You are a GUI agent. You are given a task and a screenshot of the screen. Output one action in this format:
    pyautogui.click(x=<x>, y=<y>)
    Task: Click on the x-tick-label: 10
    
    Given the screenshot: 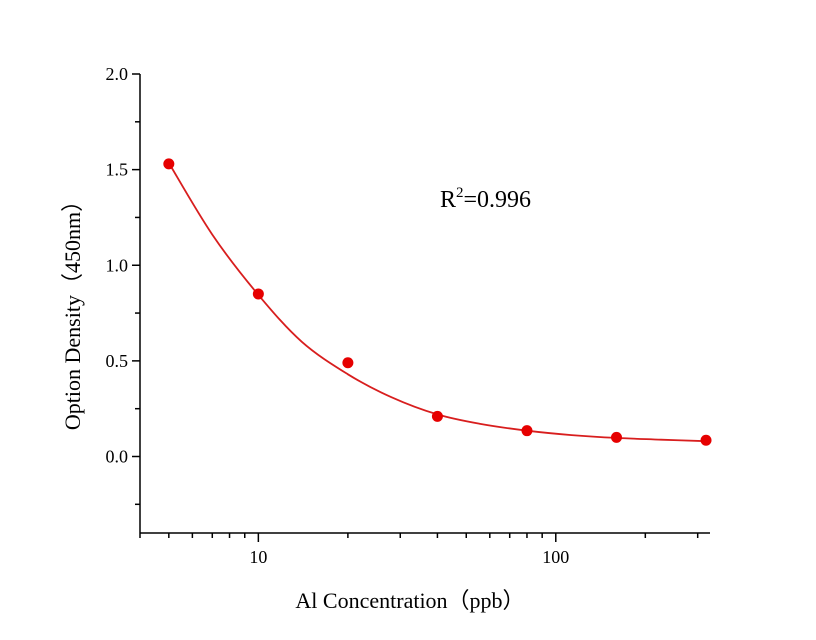 What is the action you would take?
    pyautogui.click(x=258, y=557)
    